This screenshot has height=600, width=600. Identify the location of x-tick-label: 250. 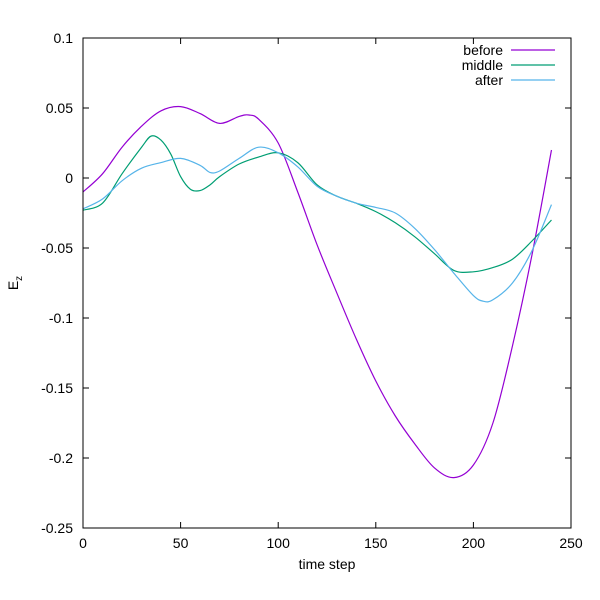
(571, 543).